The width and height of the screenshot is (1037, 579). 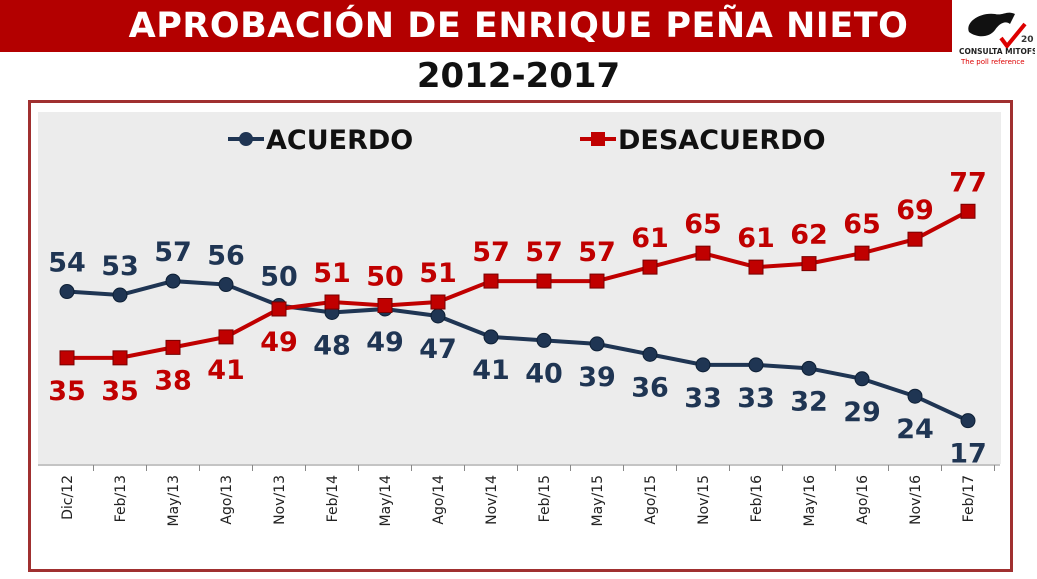 I want to click on x-tick-label: Feb/16, so click(x=757, y=498).